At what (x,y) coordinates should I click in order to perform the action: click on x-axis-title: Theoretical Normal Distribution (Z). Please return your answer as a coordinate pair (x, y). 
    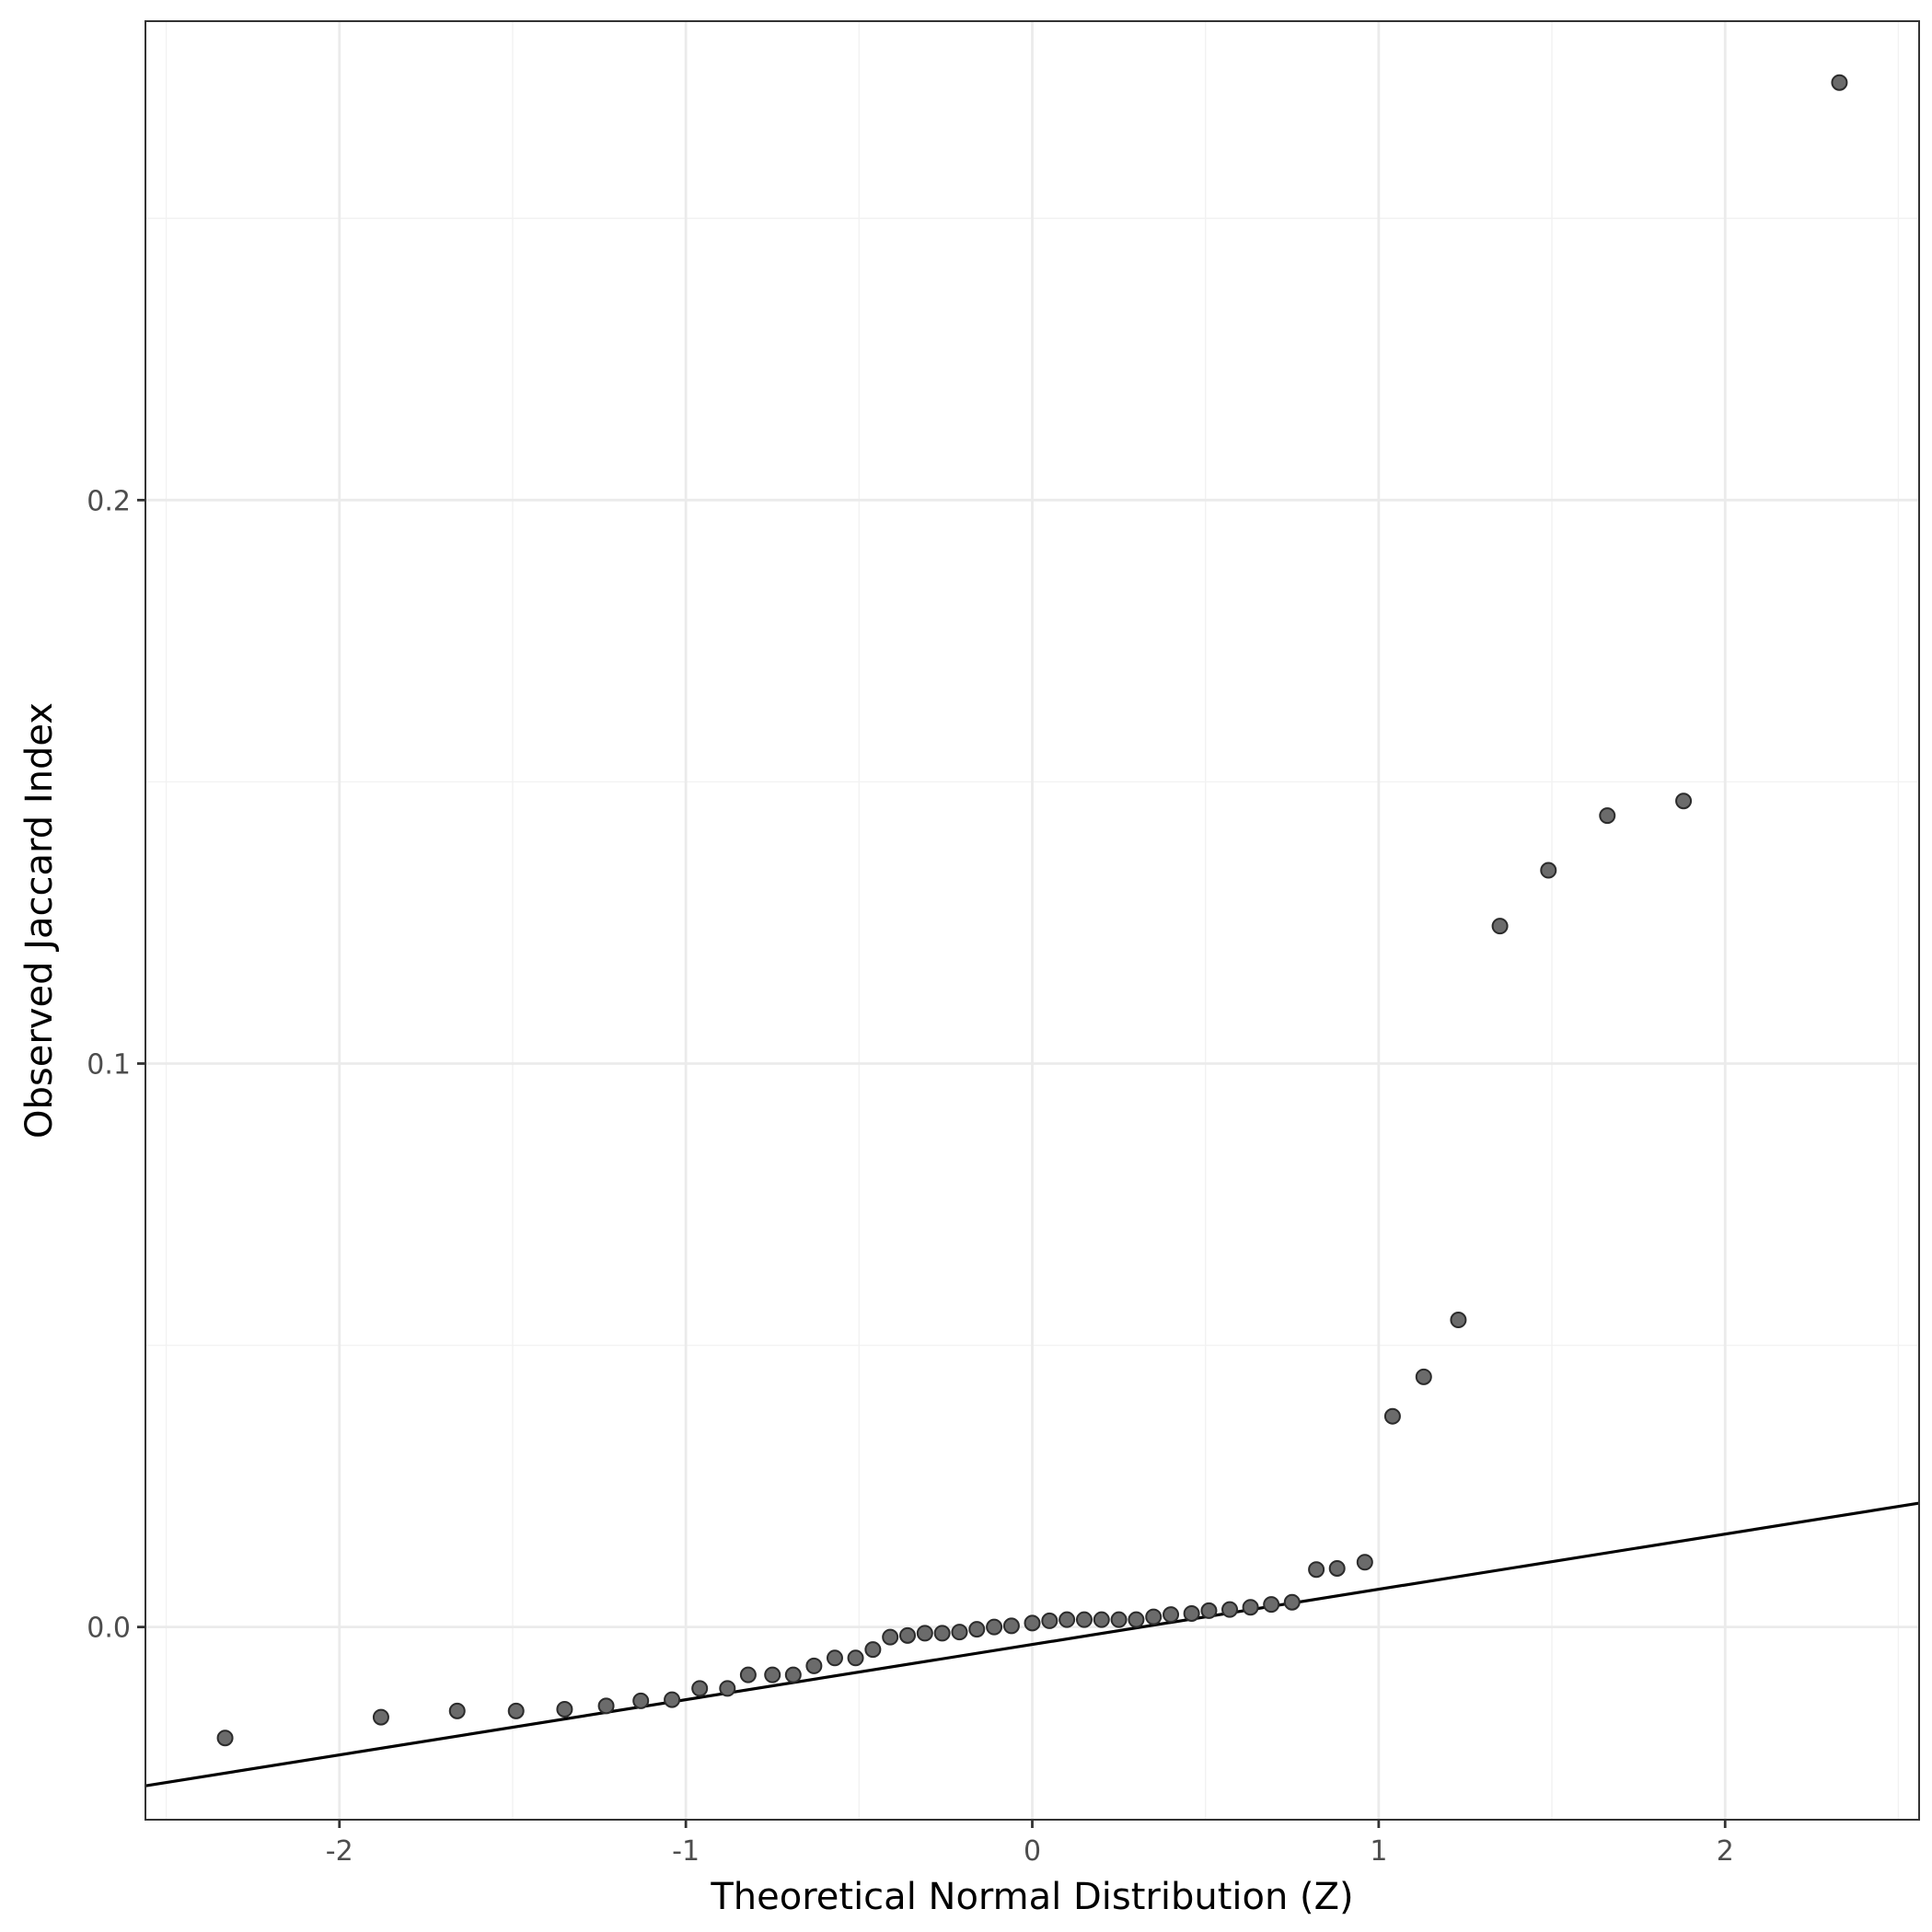
    Looking at the image, I should click on (1032, 1897).